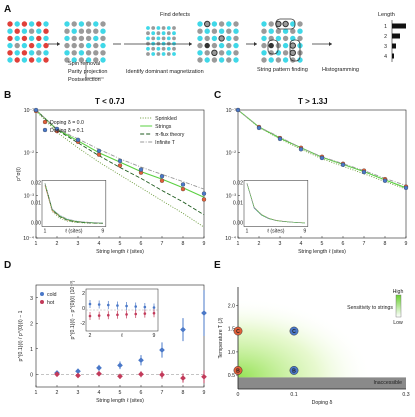 Image resolution: width=415 pixels, height=417 pixels. I want to click on x-tick-label: 5, so click(322, 244).